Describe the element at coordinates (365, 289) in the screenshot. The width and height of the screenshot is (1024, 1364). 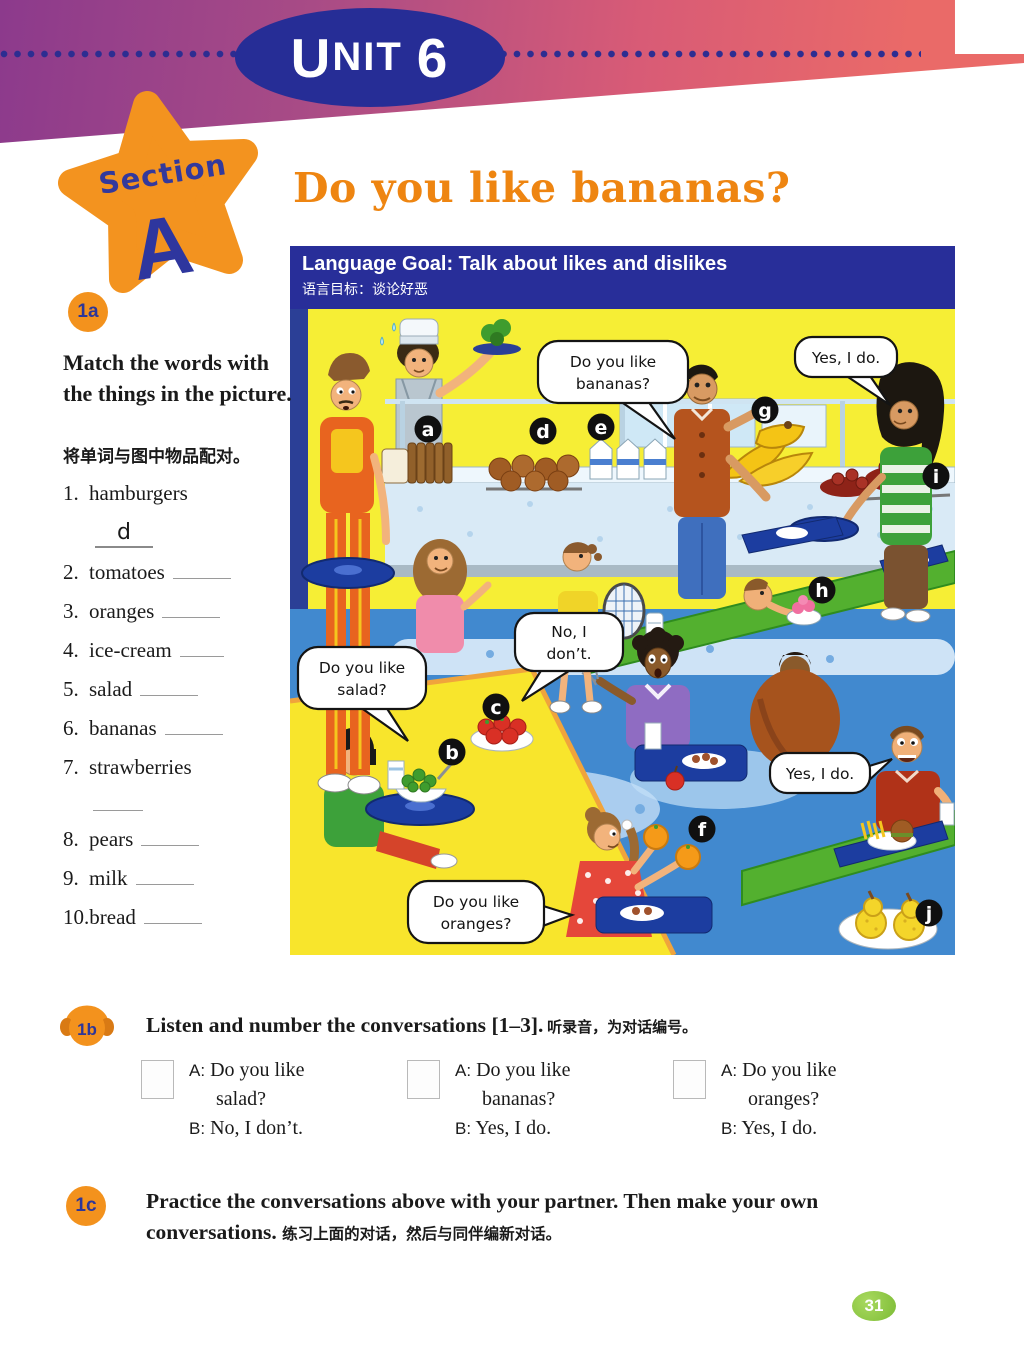
I see `language-goal-cn: 语言目标：谈论好恶` at that location.